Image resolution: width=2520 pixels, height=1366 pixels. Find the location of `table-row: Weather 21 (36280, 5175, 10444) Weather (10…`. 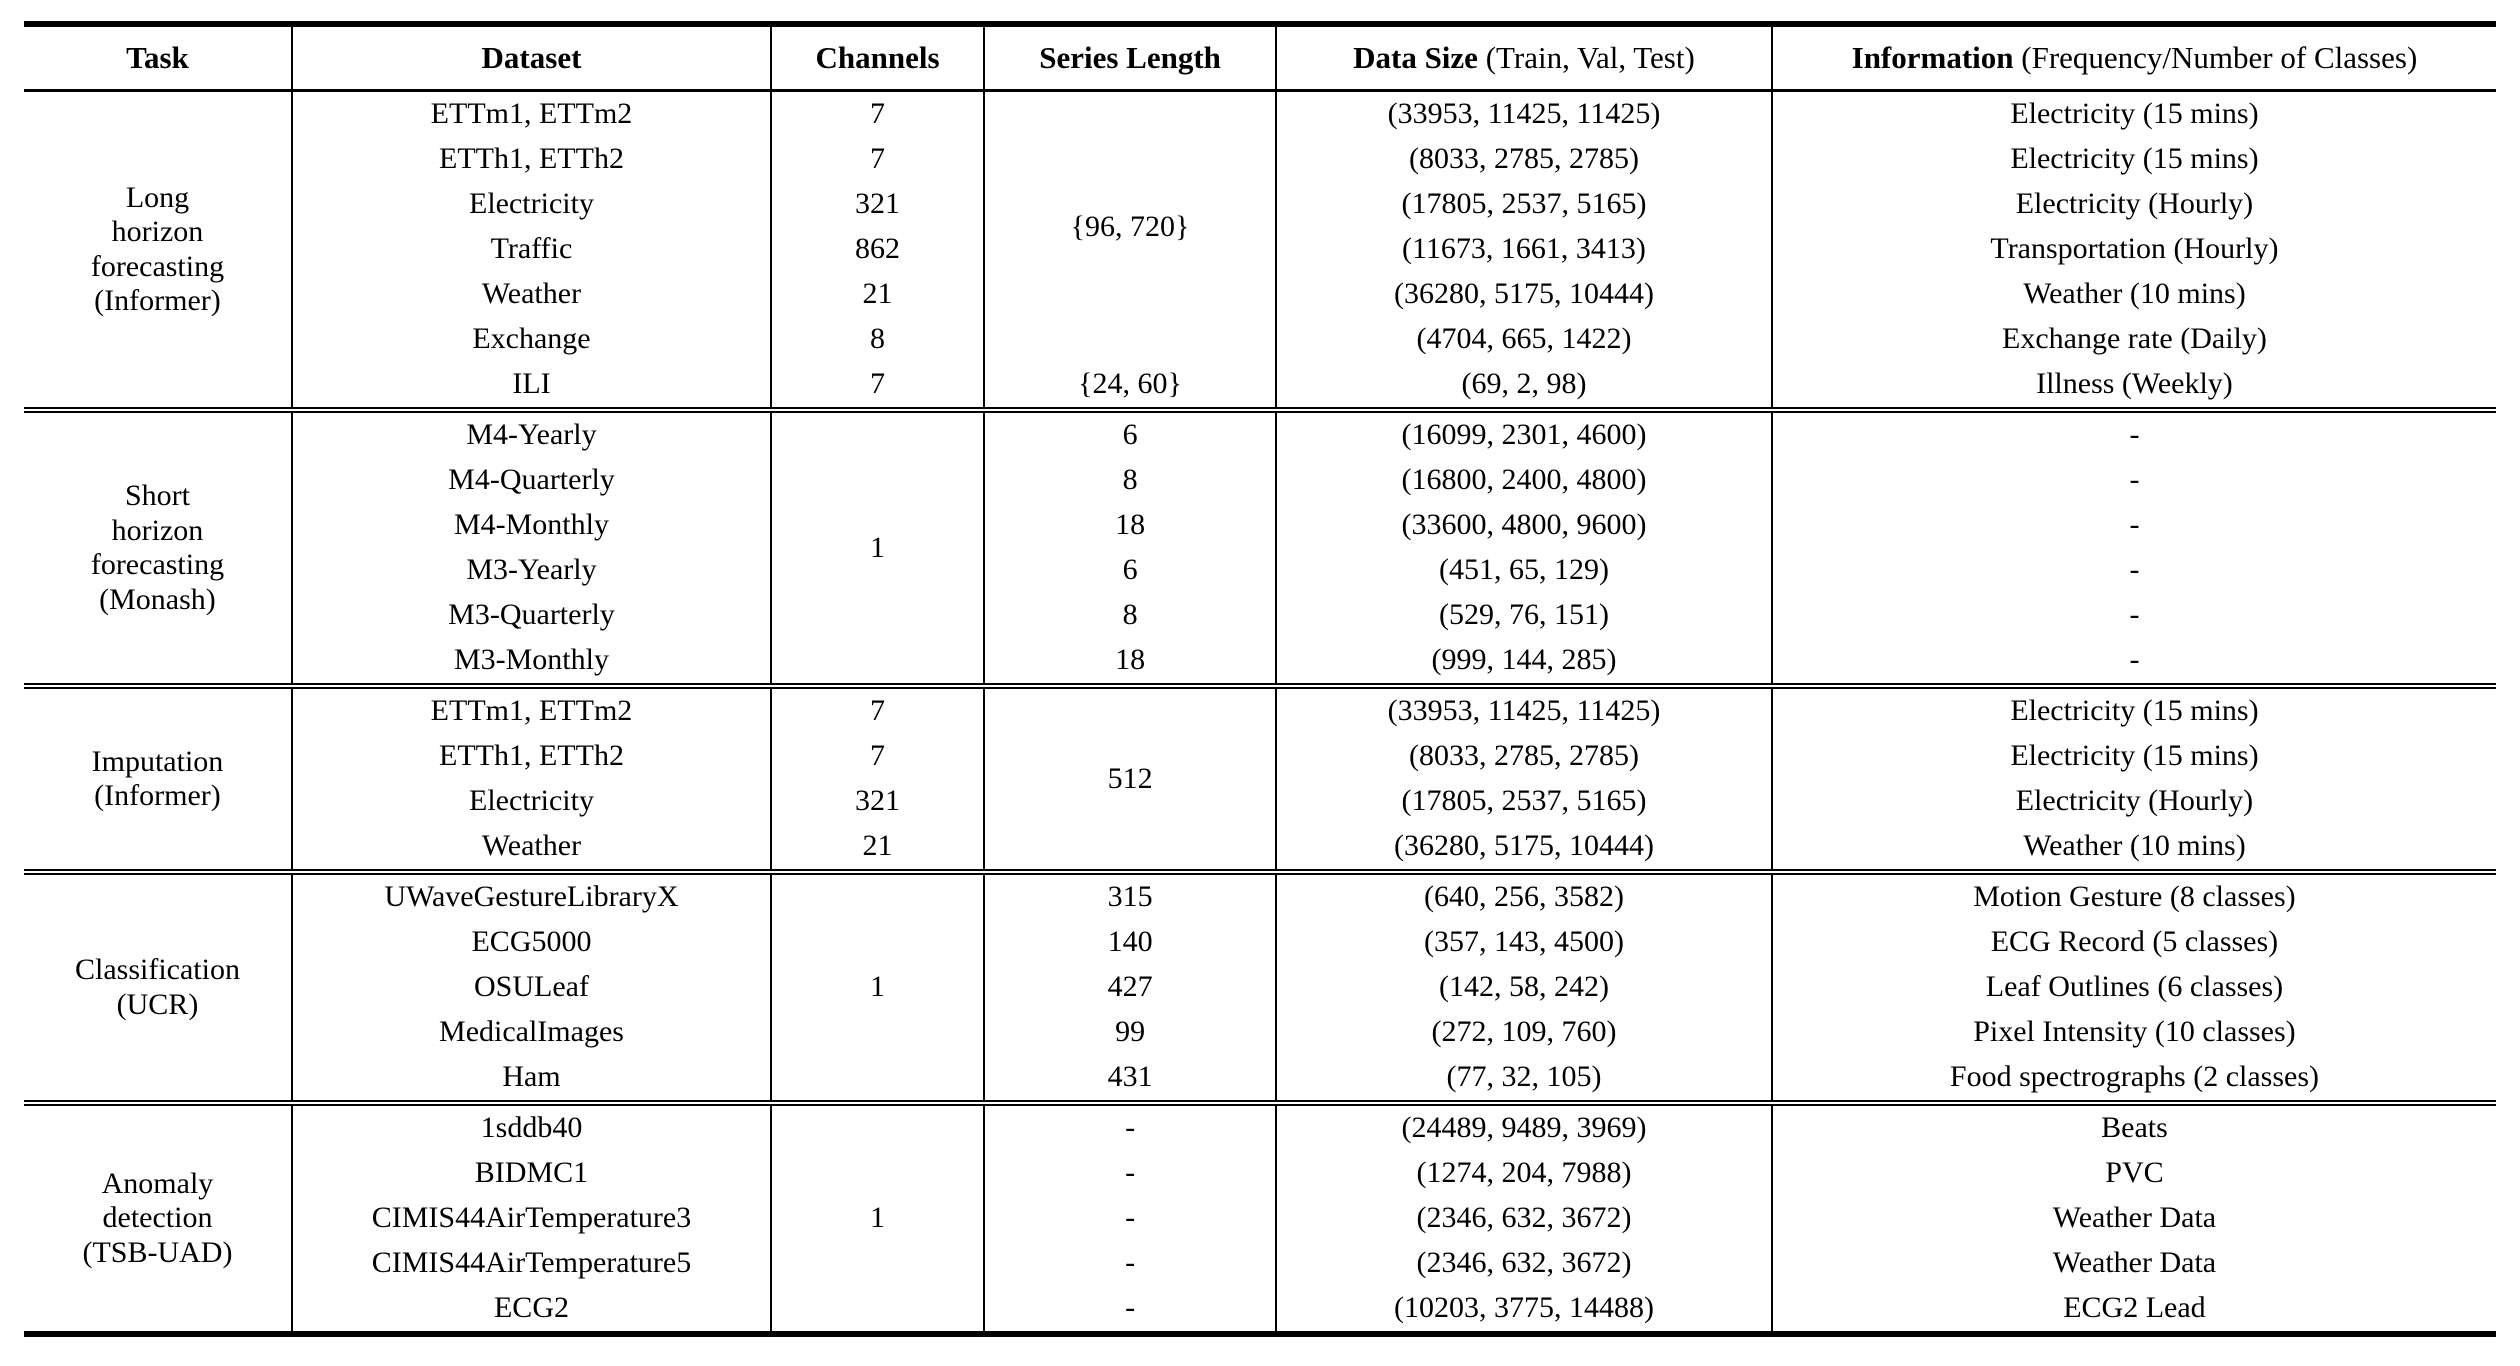

table-row: Weather 21 (36280, 5175, 10444) Weather (10… is located at coordinates (1260, 294).